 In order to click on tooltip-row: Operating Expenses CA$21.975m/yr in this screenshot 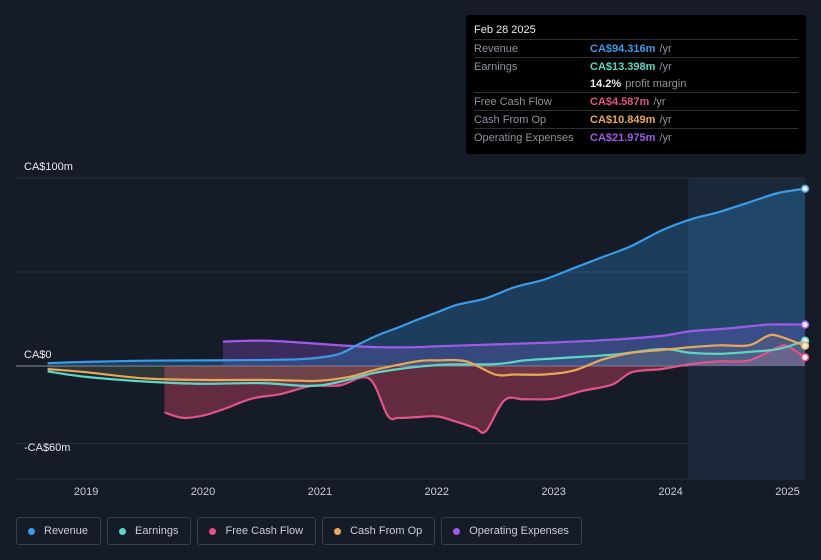, I will do `click(636, 137)`.